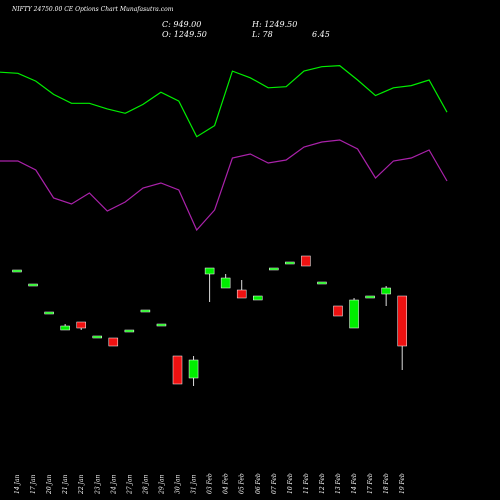 This screenshot has width=500, height=500. I want to click on x-tick-label: 06 Feb, so click(258, 483).